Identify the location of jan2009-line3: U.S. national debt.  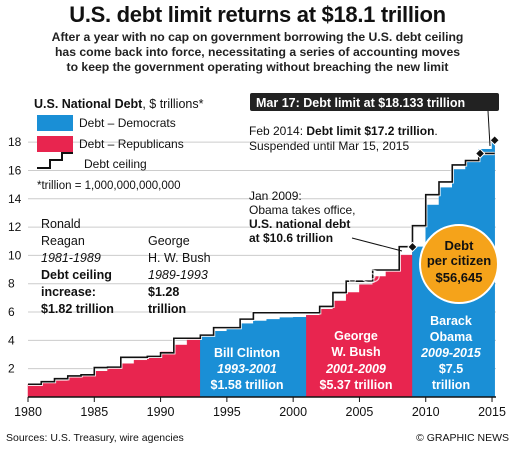
(299, 224).